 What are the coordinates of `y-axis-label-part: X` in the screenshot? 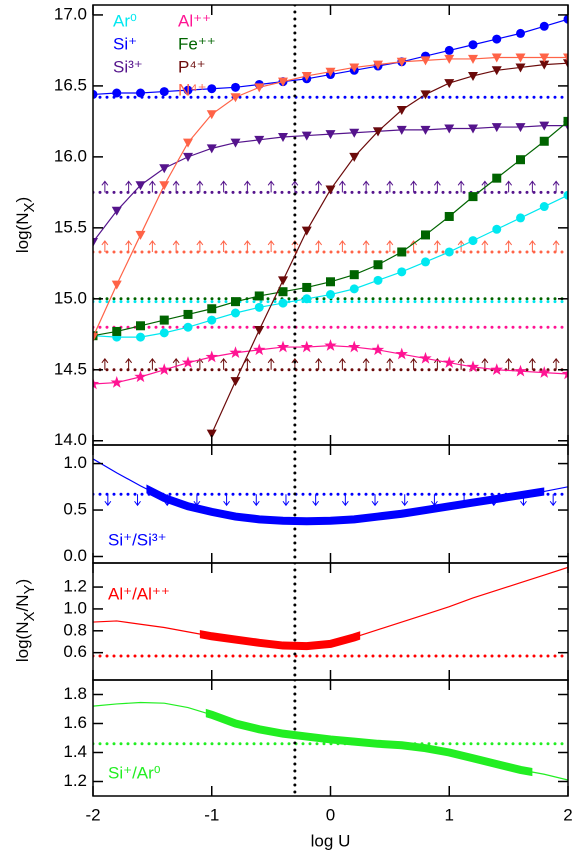 It's located at (29, 208).